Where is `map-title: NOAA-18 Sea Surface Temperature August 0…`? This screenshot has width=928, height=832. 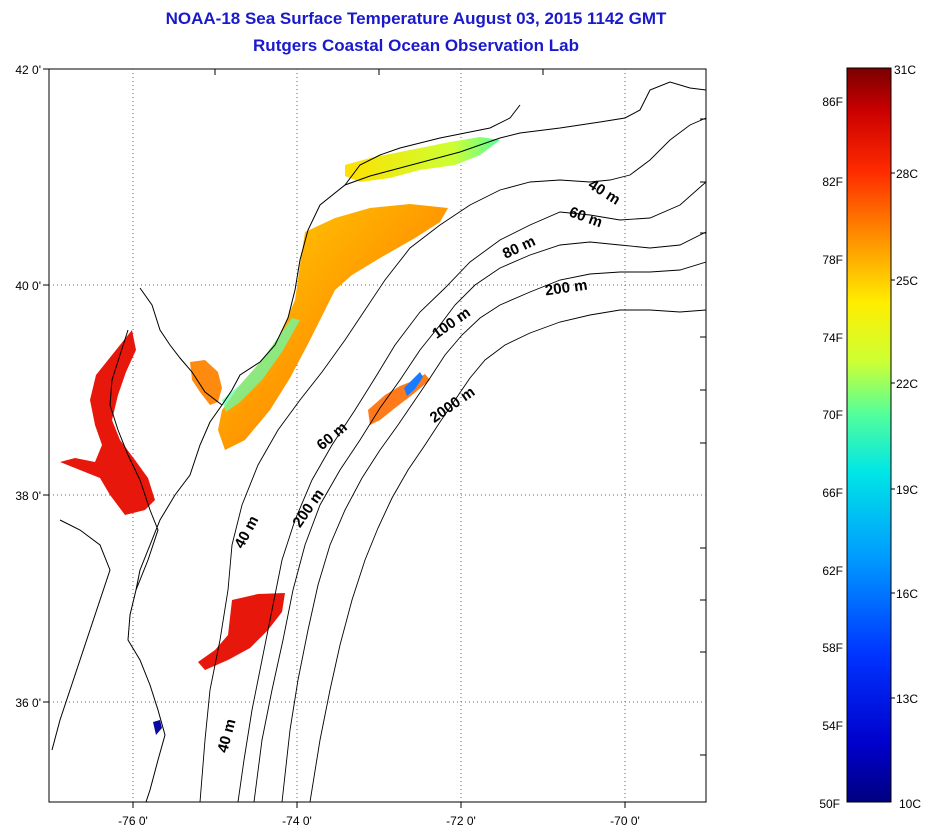
map-title: NOAA-18 Sea Surface Temperature August 0… is located at coordinates (416, 18).